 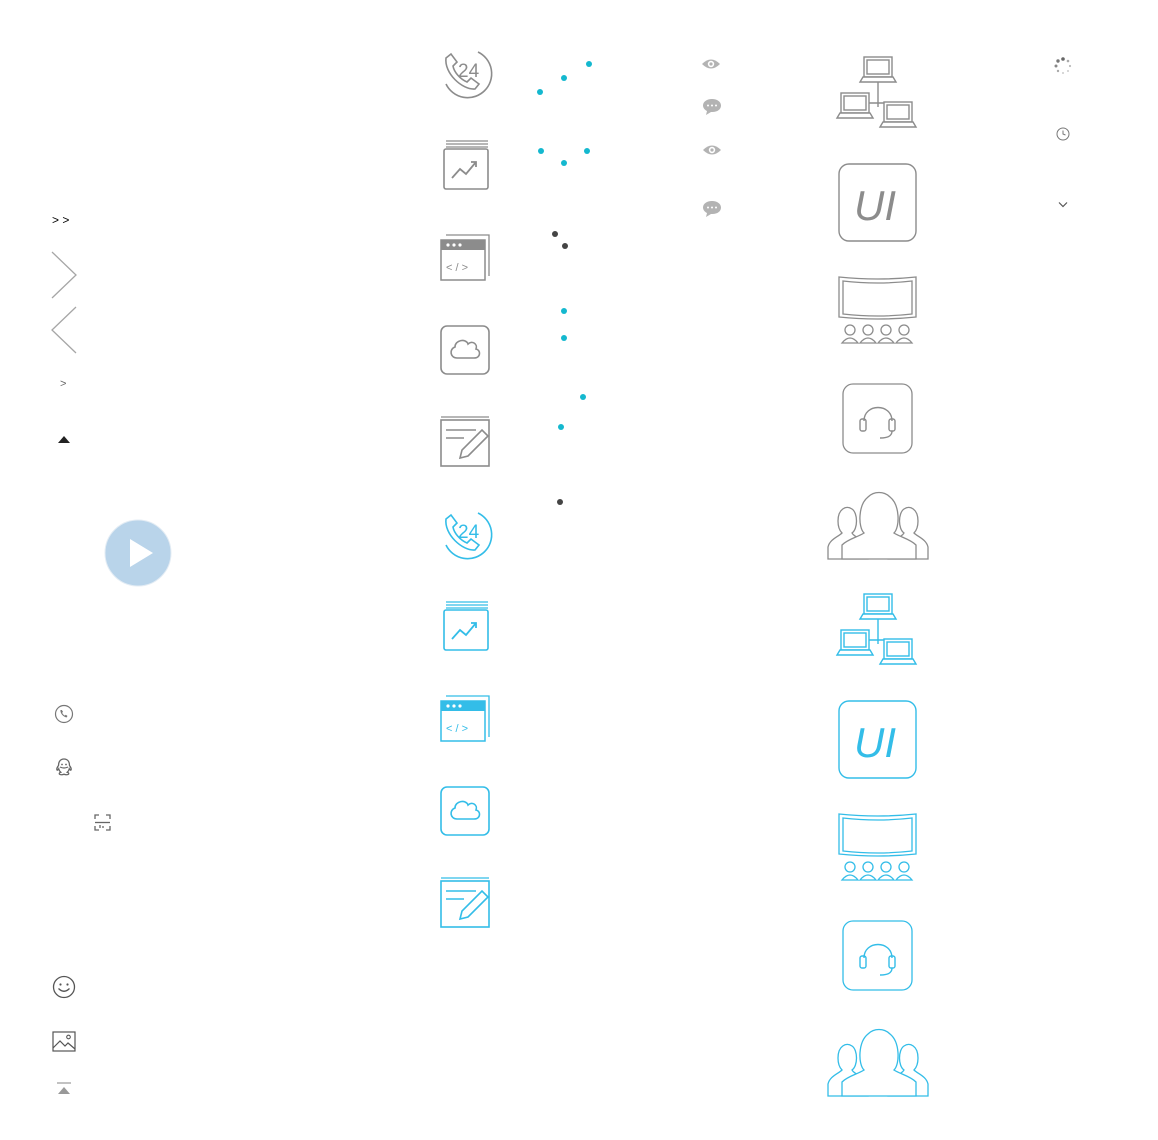 I want to click on double-chevron-text: > >, so click(x=60, y=220).